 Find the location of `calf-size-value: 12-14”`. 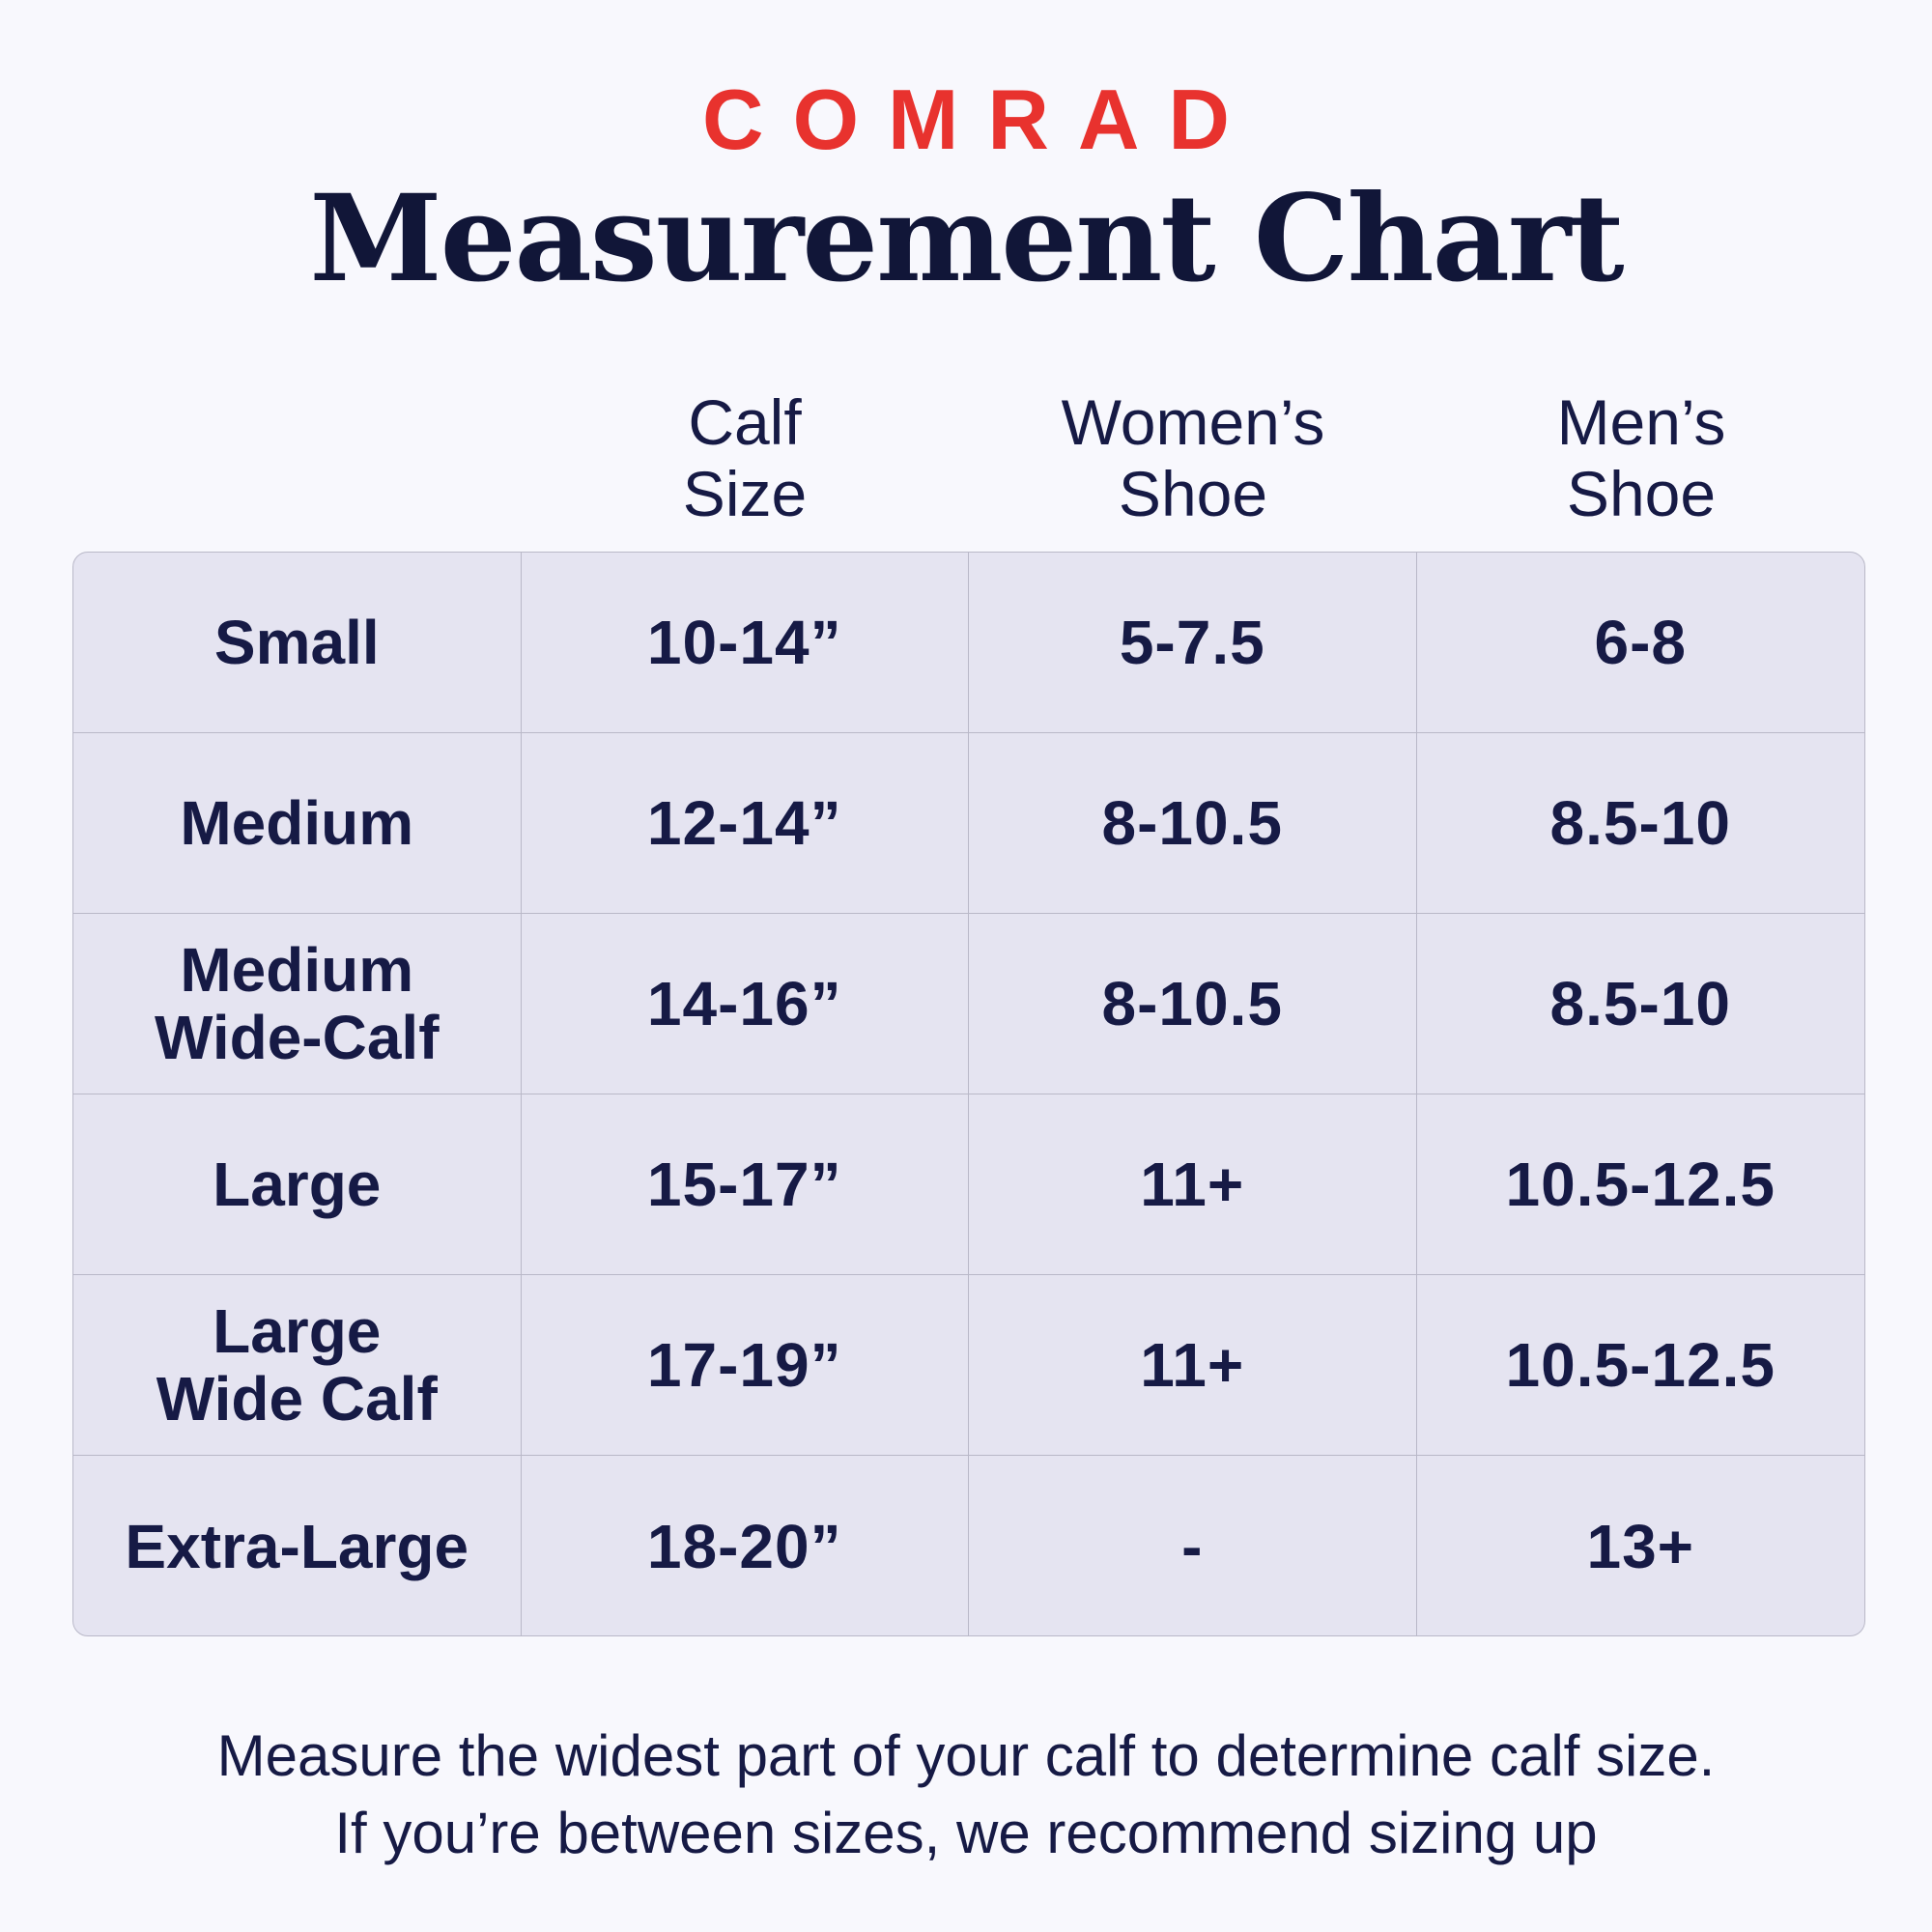

calf-size-value: 12-14” is located at coordinates (745, 823).